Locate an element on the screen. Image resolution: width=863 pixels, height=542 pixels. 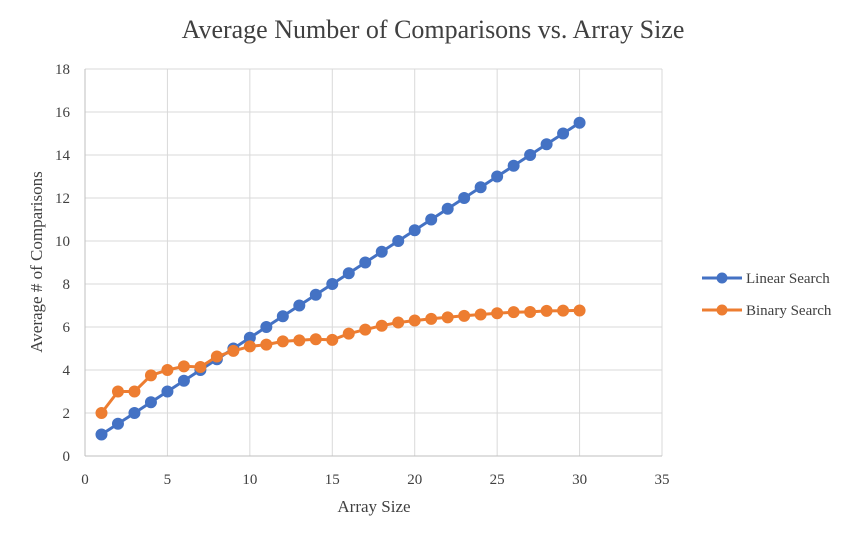
x-tick-label: 0 is located at coordinates (85, 480).